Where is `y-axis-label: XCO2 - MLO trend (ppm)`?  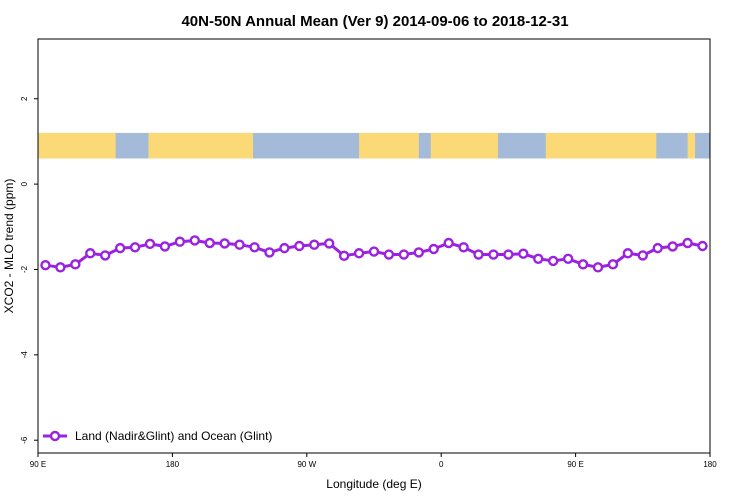
y-axis-label: XCO2 - MLO trend (ppm) is located at coordinates (9, 246).